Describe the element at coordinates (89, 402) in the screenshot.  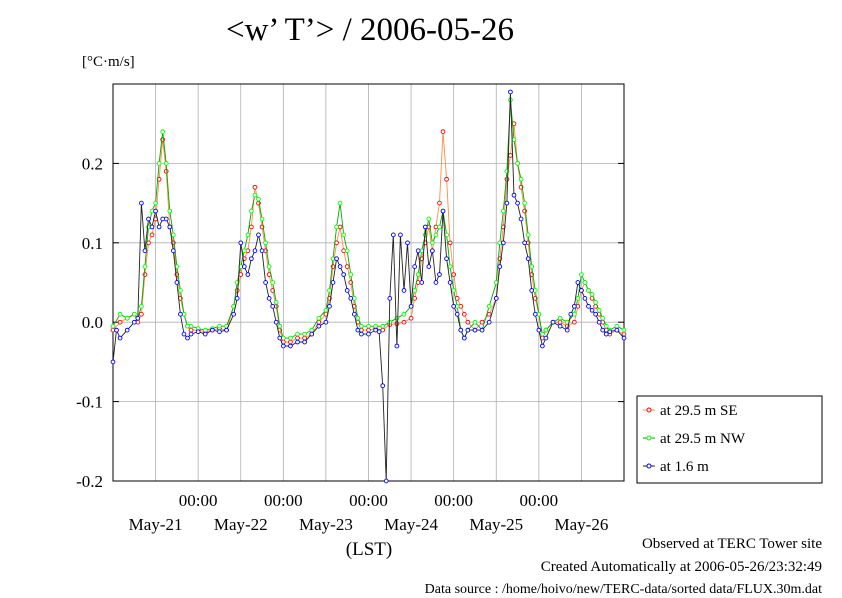
I see `y-tick-label: -0.1` at that location.